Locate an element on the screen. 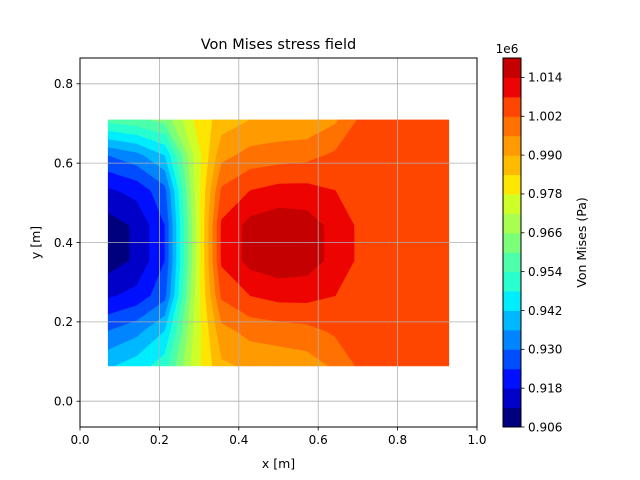 This screenshot has height=480, width=640. y-tick-label: 0.8 is located at coordinates (63, 84).